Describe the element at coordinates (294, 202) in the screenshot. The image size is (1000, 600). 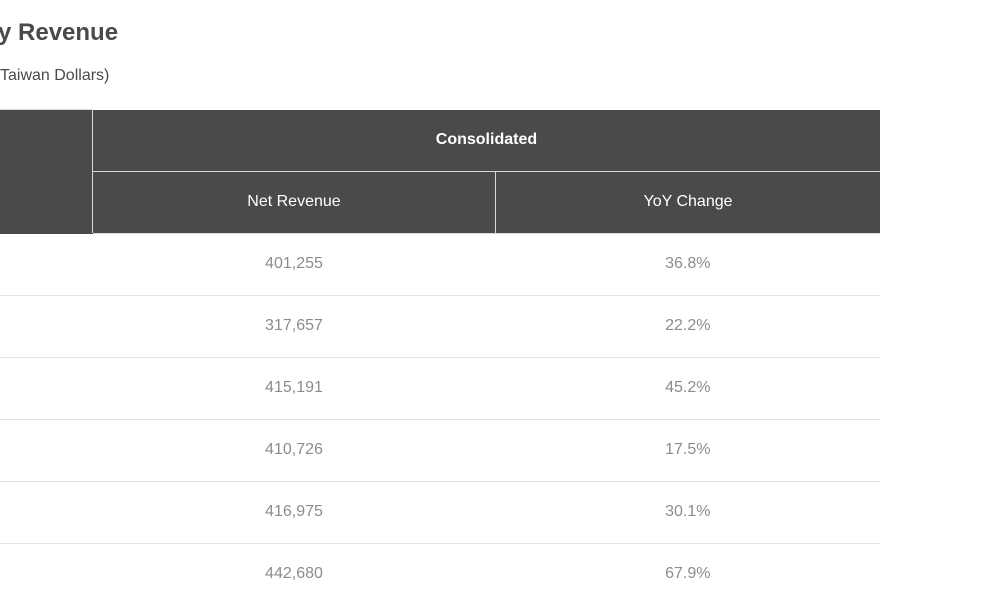
I see `net-revenue-column-header: Net Revenue` at that location.